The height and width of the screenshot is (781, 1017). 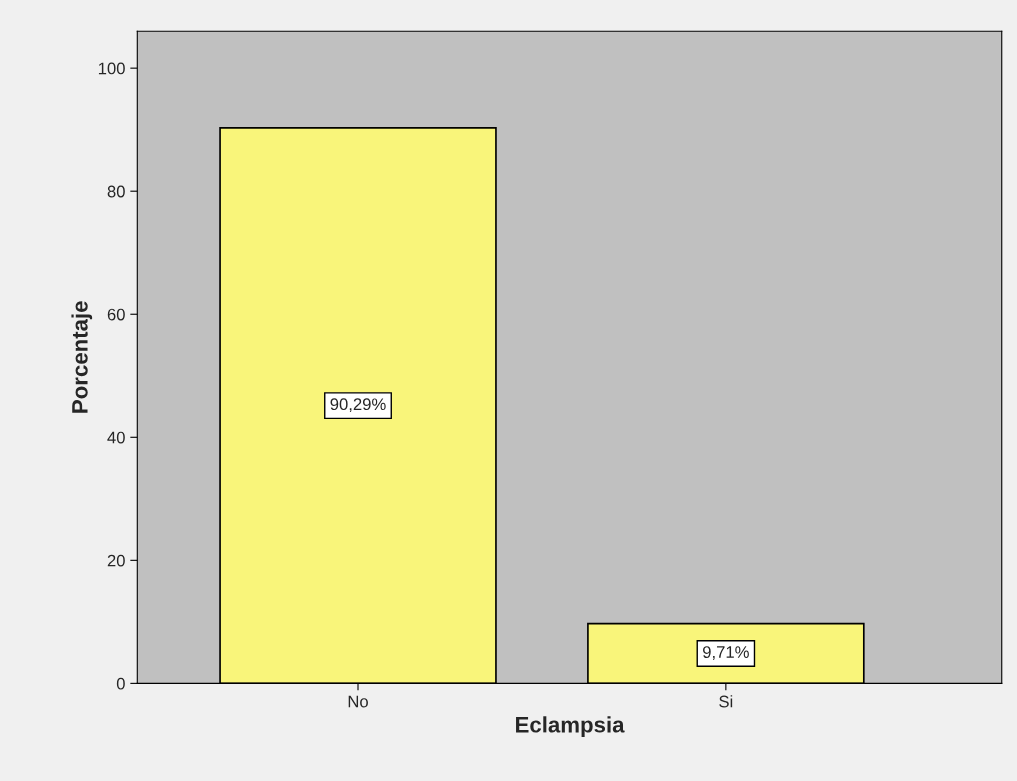 What do you see at coordinates (116, 437) in the screenshot?
I see `y-tick-label: 40` at bounding box center [116, 437].